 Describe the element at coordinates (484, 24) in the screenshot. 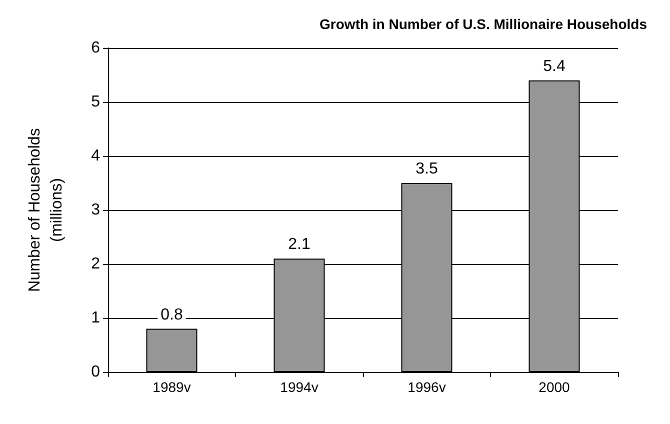

I see `chart-title: Growth in Number of U.S. Millionaire Households` at that location.